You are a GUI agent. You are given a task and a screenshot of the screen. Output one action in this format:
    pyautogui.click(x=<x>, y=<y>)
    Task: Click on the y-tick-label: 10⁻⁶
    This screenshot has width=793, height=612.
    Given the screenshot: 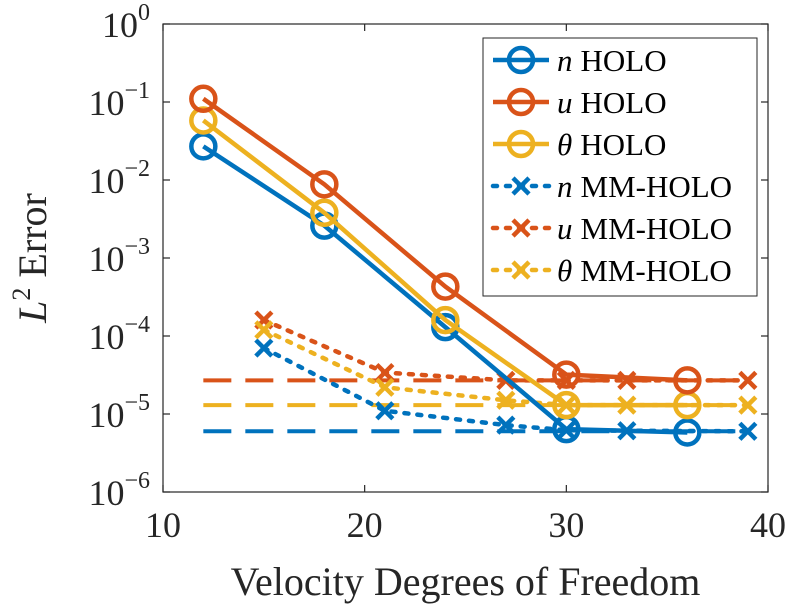 What is the action you would take?
    pyautogui.click(x=119, y=490)
    